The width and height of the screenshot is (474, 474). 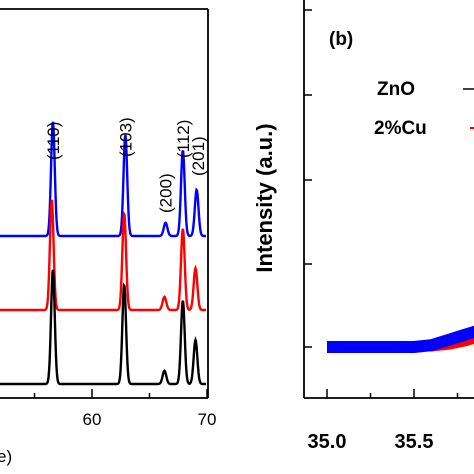 What do you see at coordinates (126, 165) in the screenshot?
I see `panel-a-peak-labels: (110) (103) (200) (112)(201)` at bounding box center [126, 165].